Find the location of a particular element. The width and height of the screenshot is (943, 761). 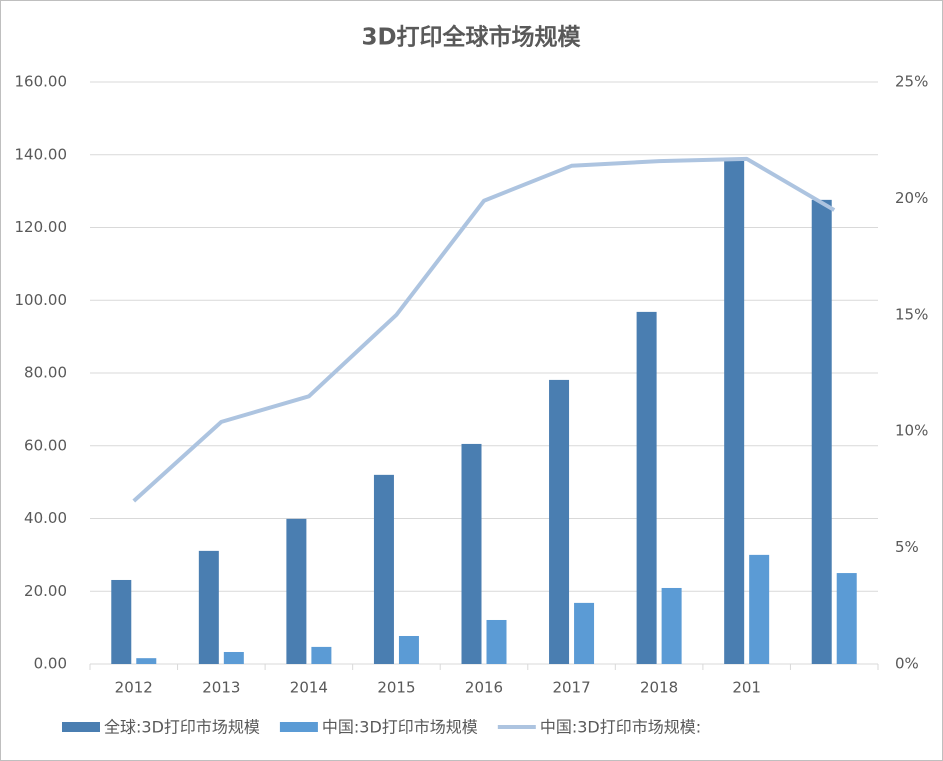

y2-tick-label: 25% is located at coordinates (911, 82).